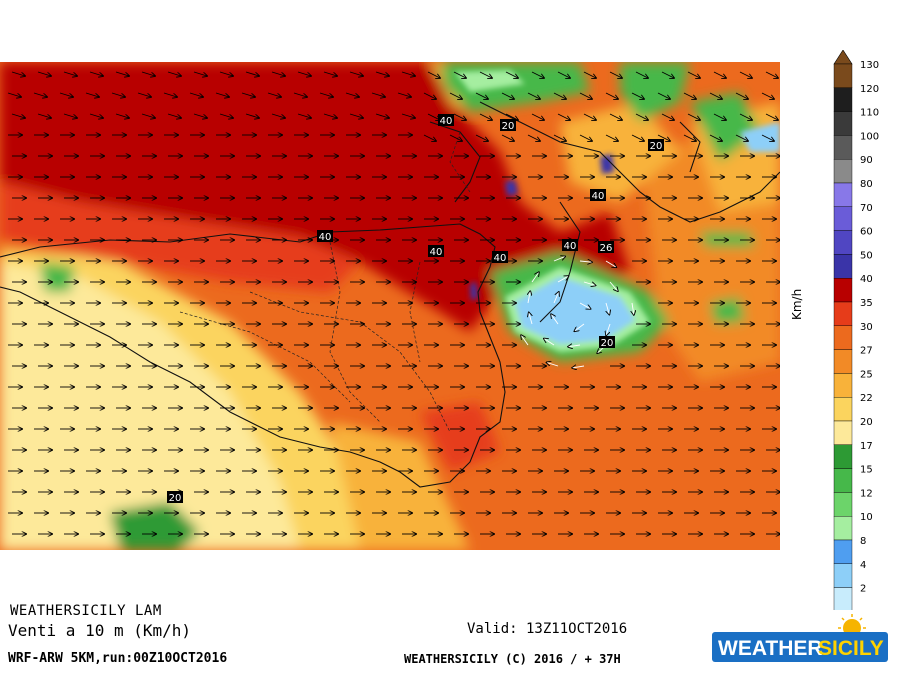 This screenshot has height=675, width=900. What do you see at coordinates (869, 89) in the screenshot?
I see `colorbar-tick-label: 120` at bounding box center [869, 89].